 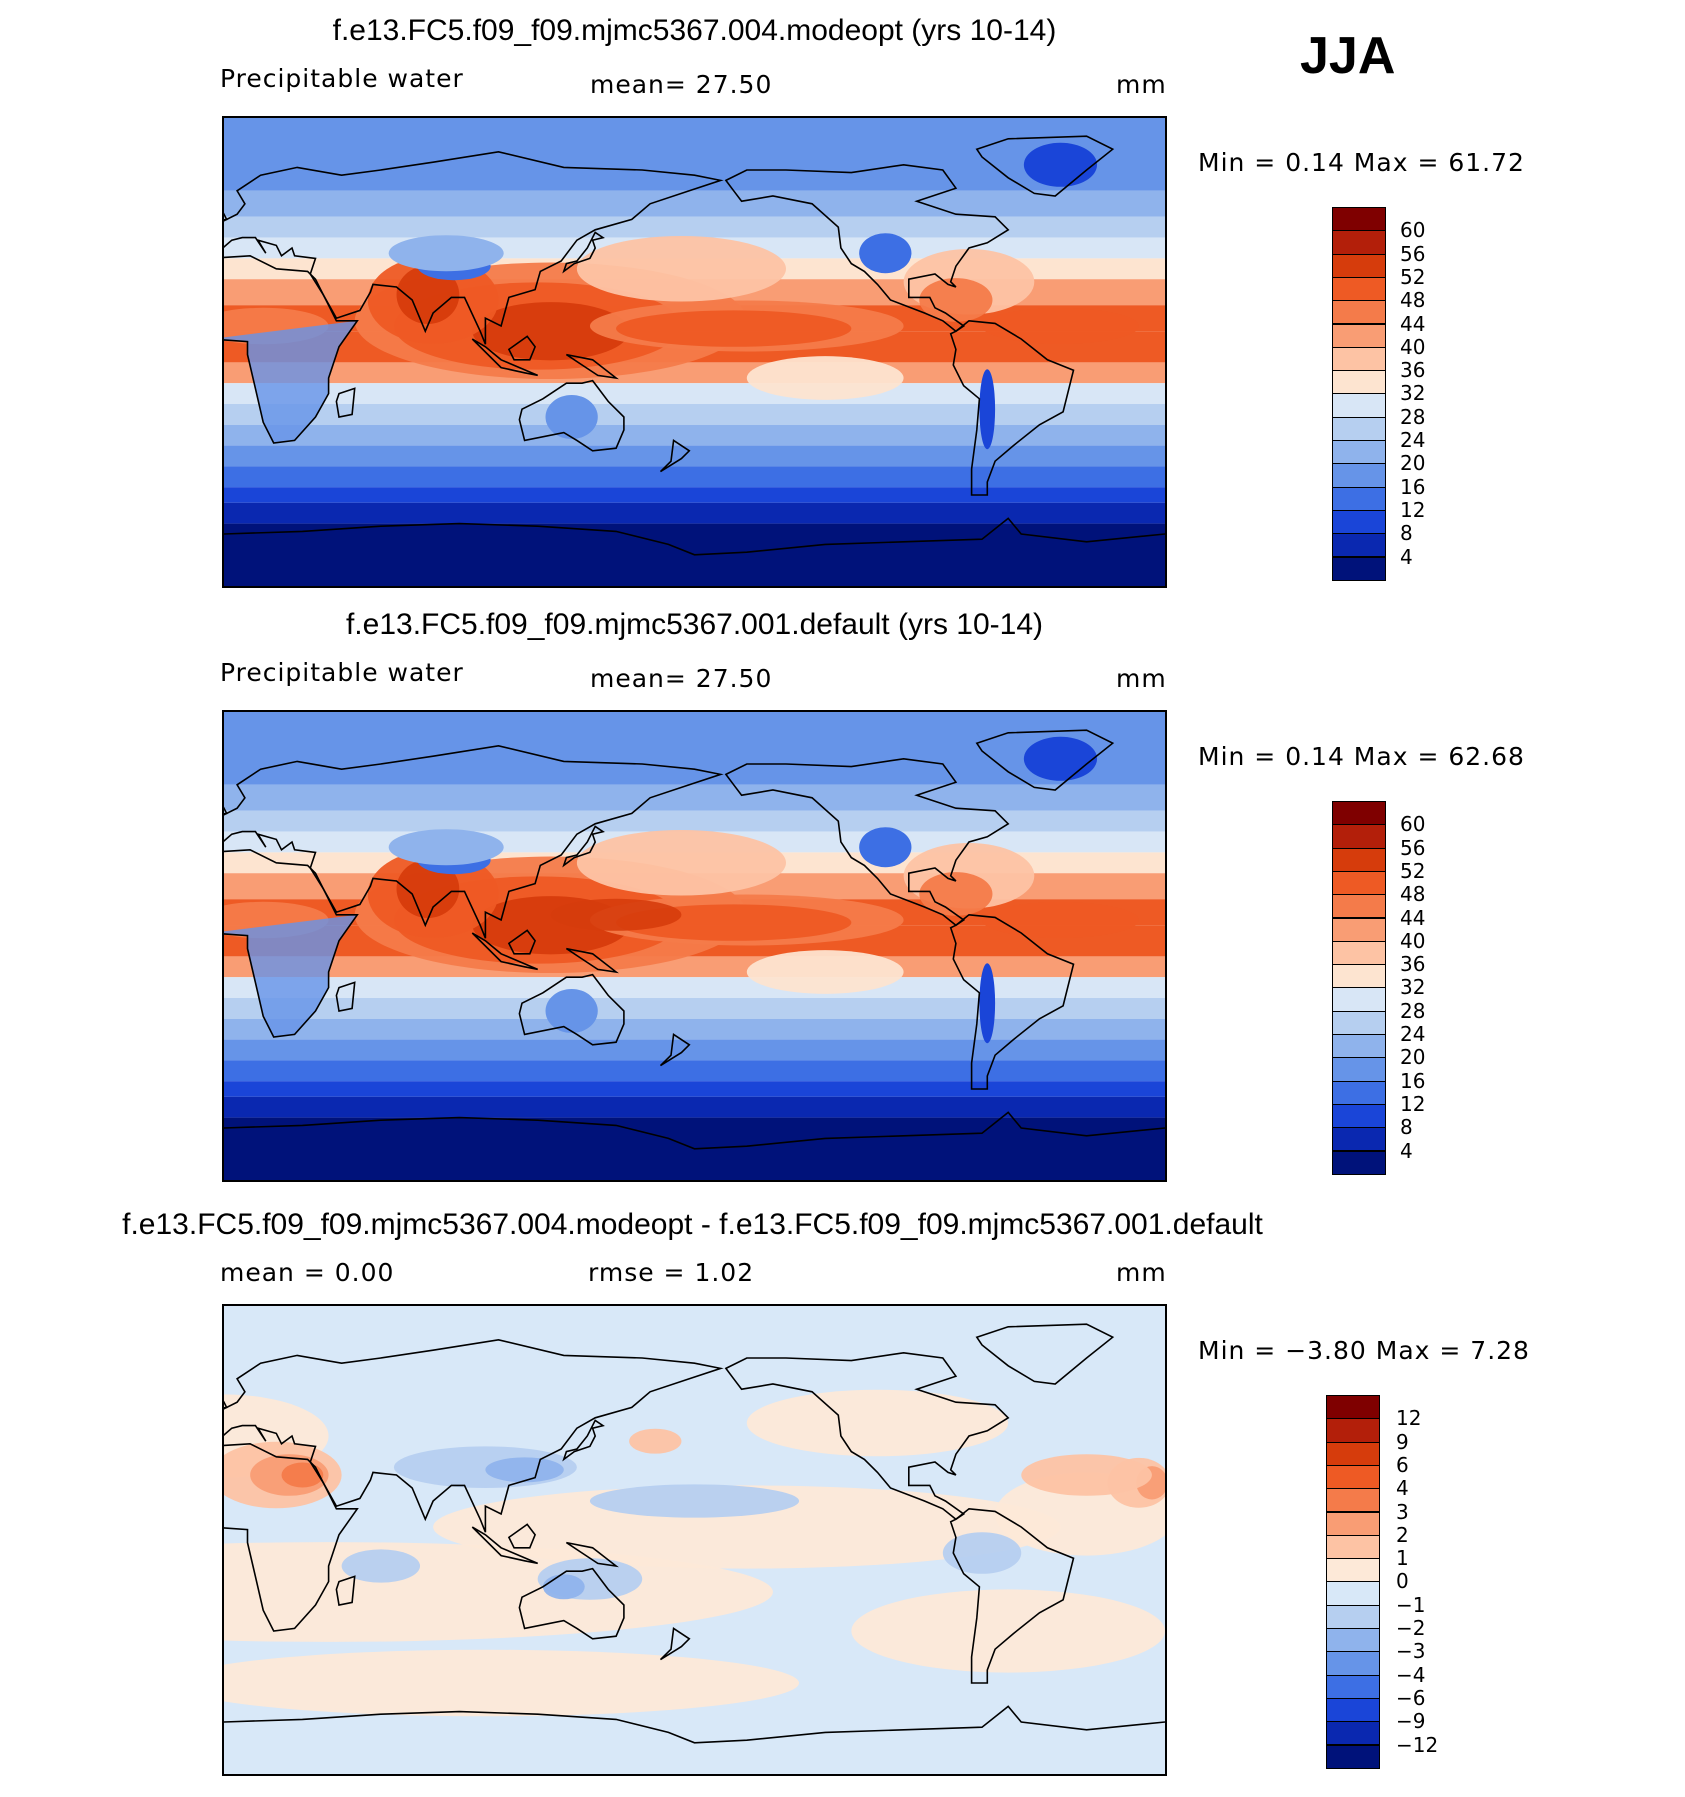 I want to click on panel-1-map-svg, so click(x=694, y=352).